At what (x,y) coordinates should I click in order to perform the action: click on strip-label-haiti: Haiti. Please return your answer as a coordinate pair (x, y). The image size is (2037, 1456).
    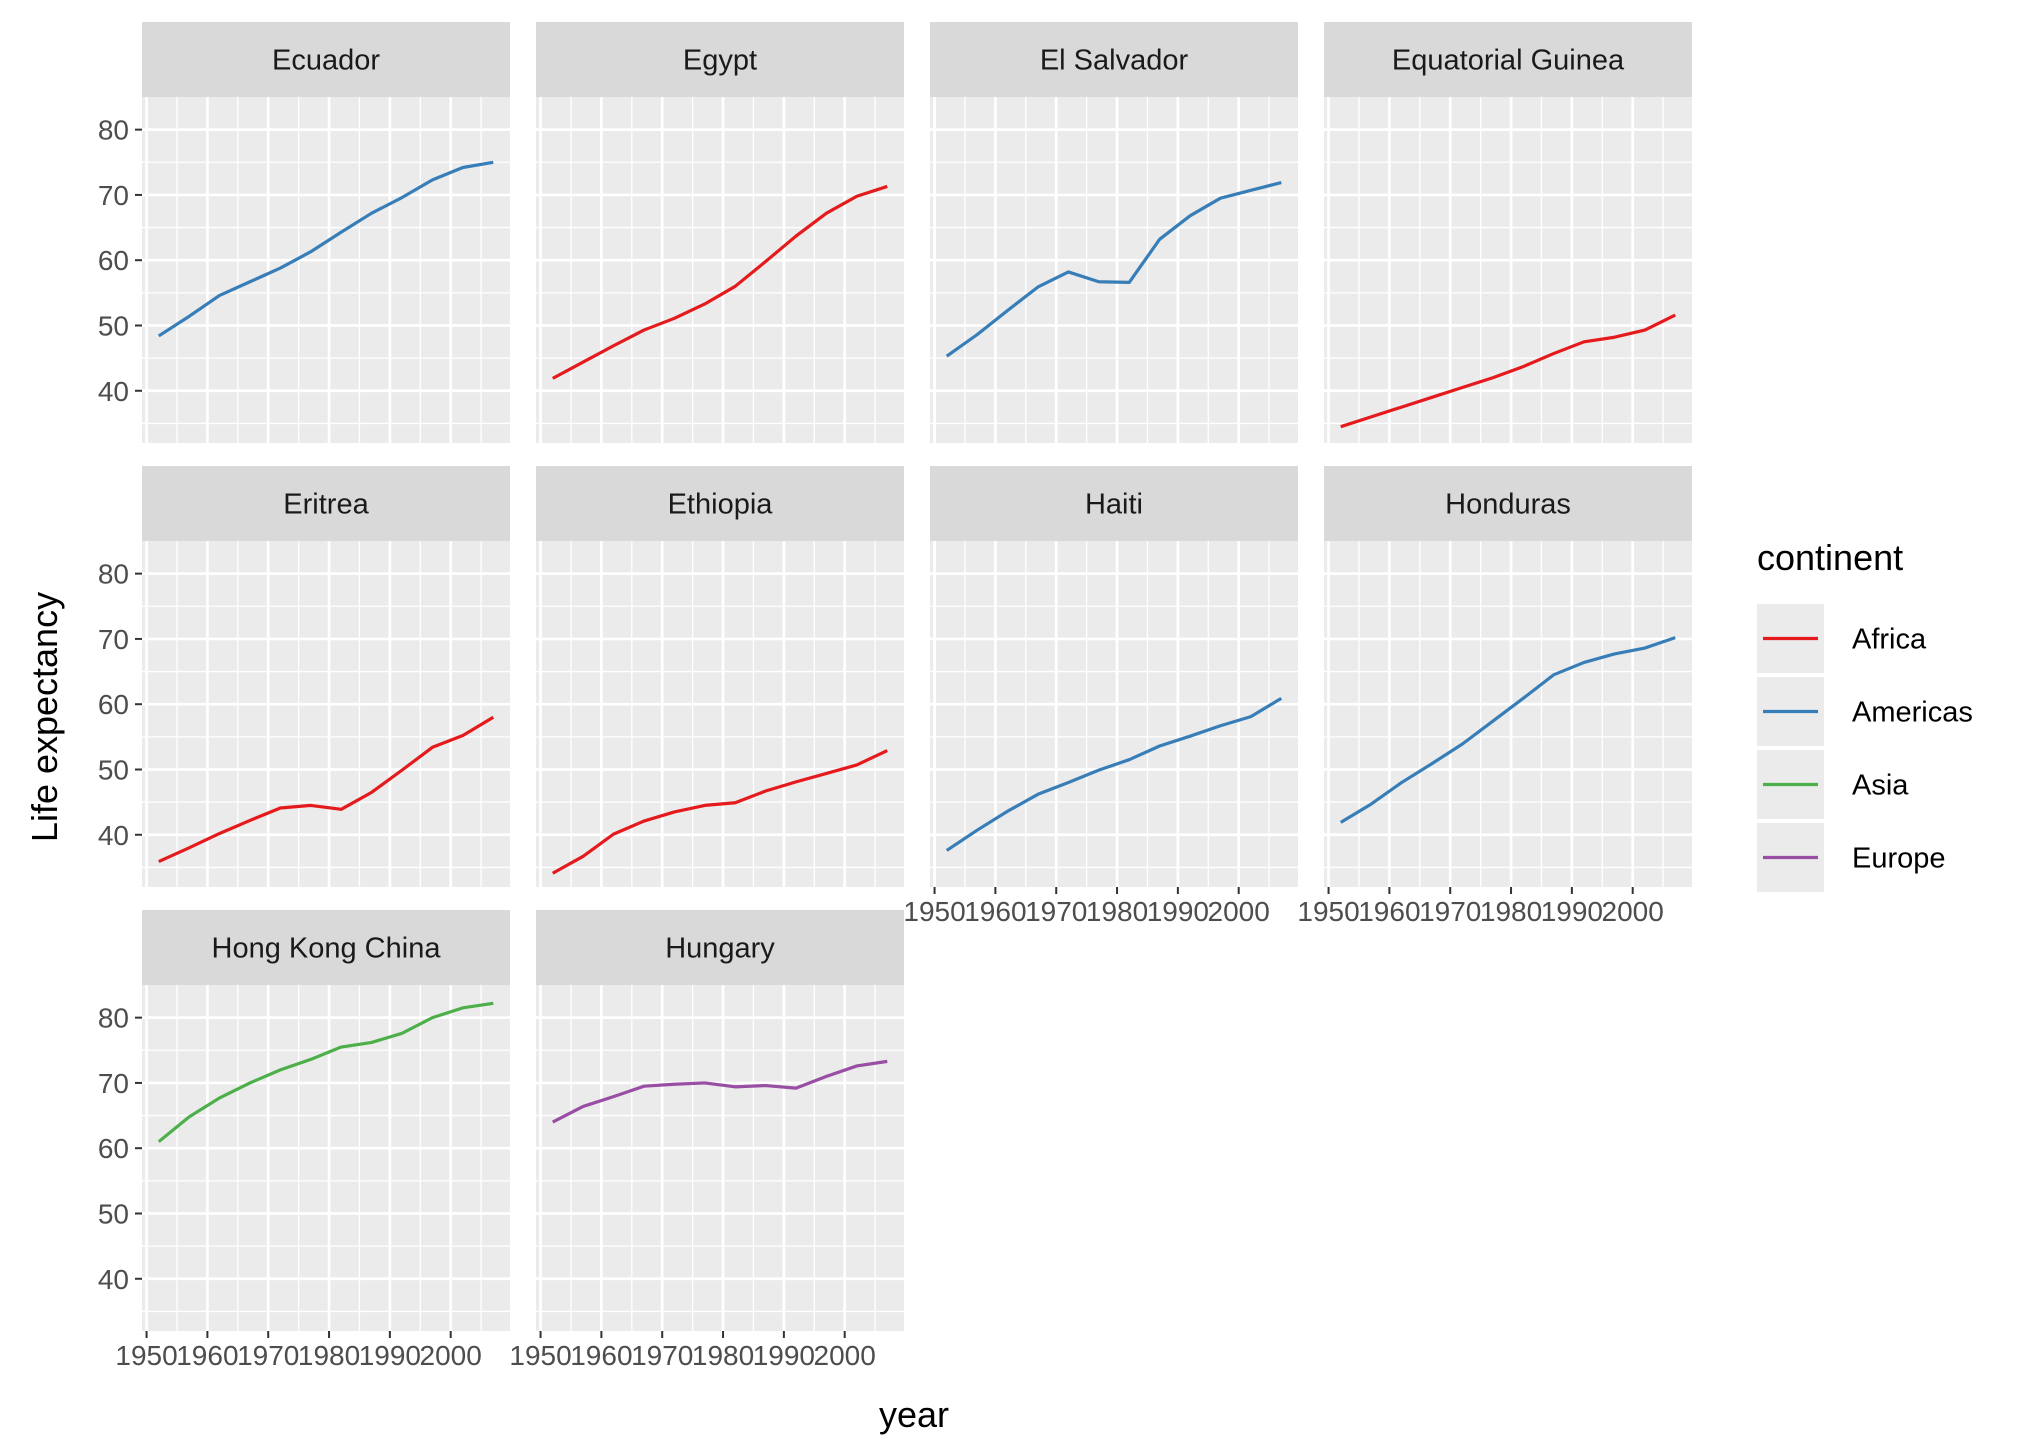
    Looking at the image, I should click on (1114, 505).